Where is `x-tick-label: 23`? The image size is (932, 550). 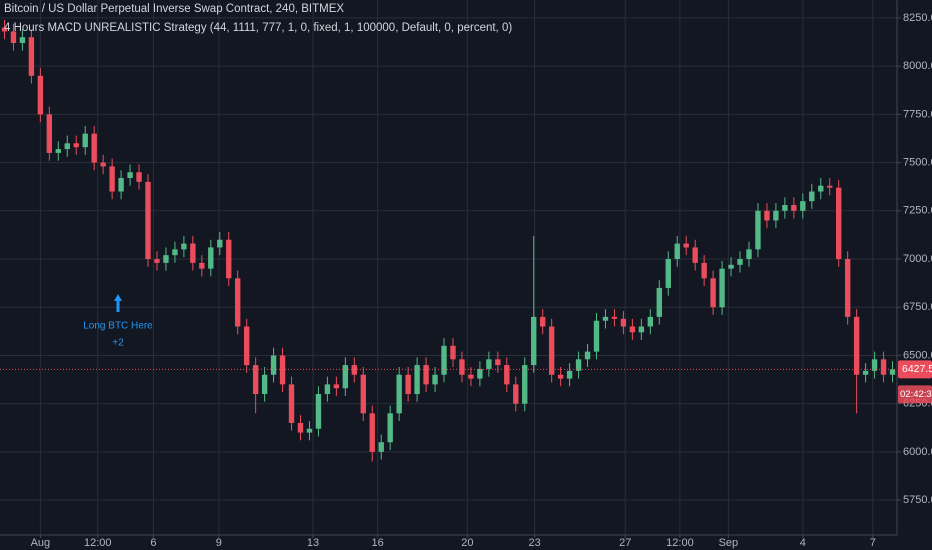 x-tick-label: 23 is located at coordinates (534, 543).